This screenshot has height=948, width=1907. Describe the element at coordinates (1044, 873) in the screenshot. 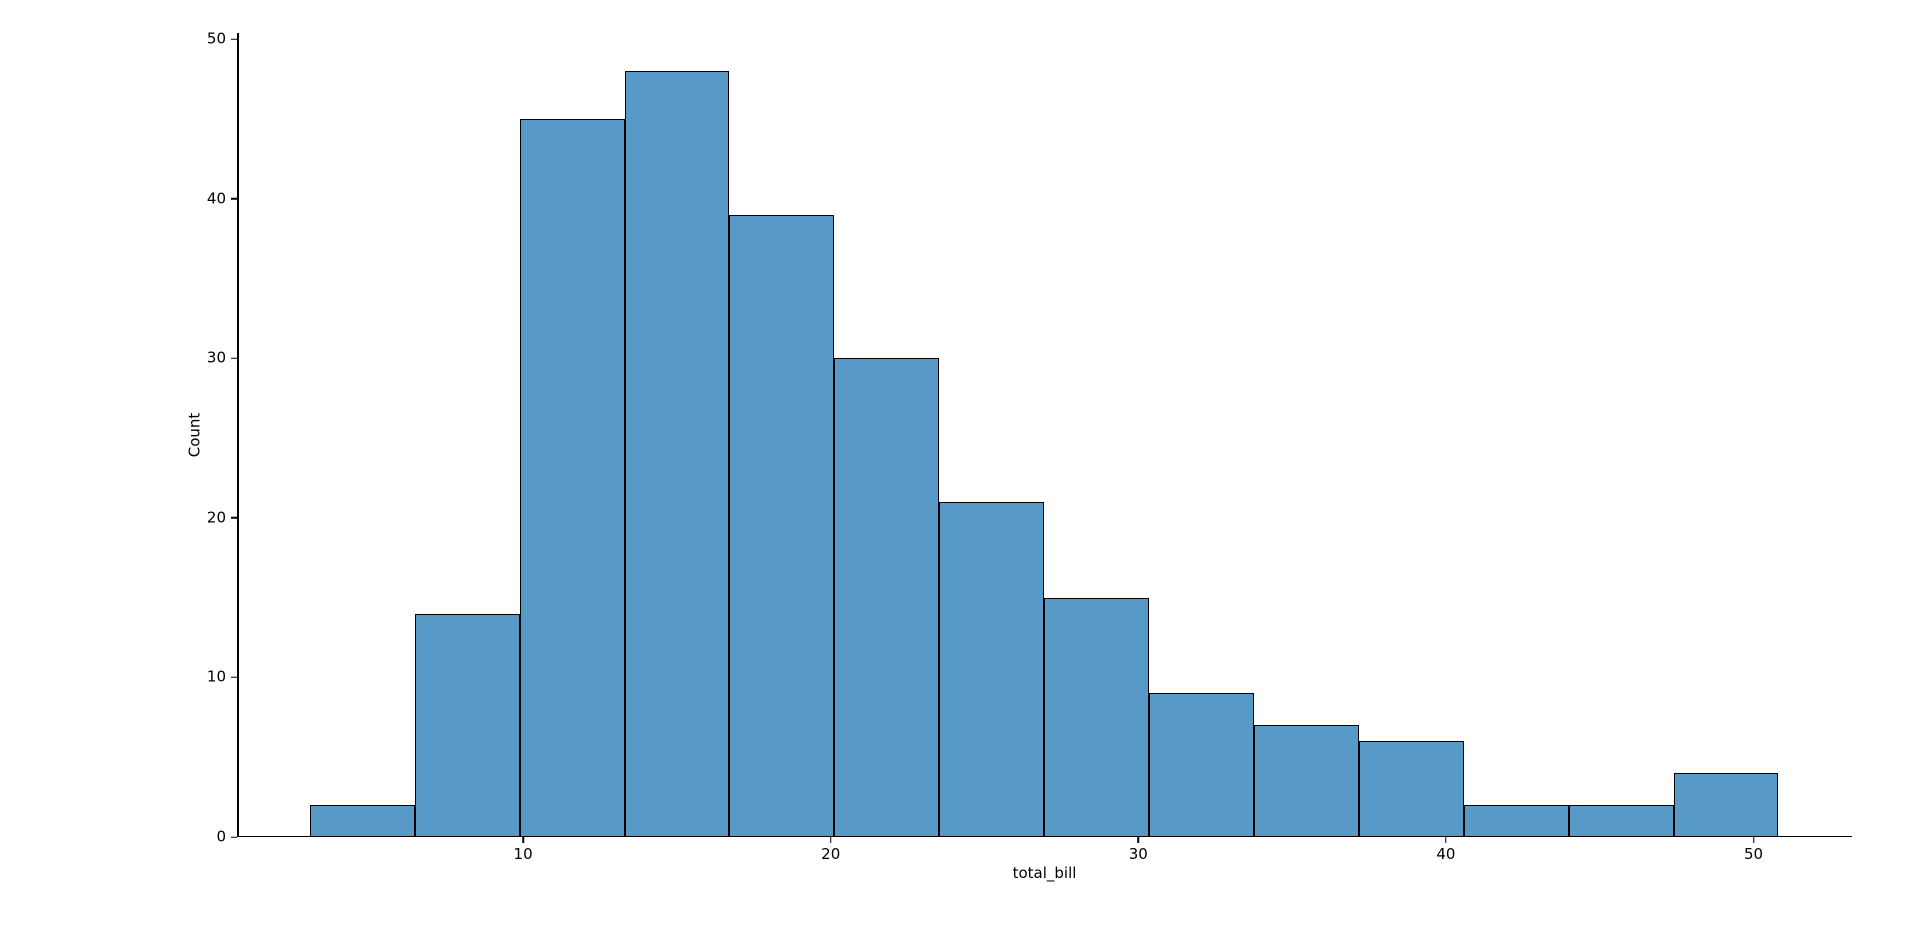

I see `x-axis-label: total_bill` at that location.